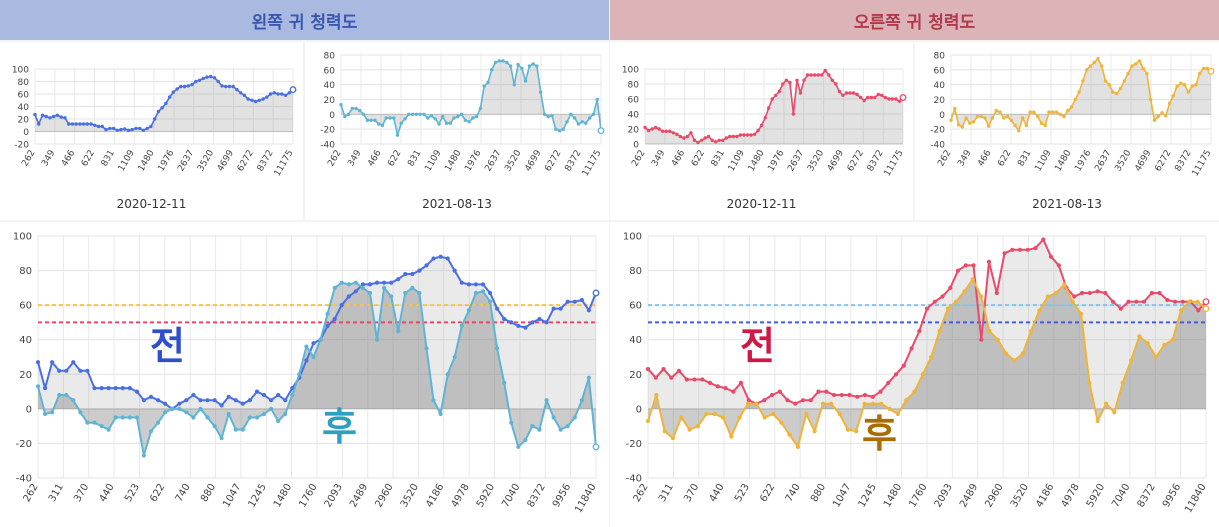 The height and width of the screenshot is (527, 1219). I want to click on x-tick-label: 1760, so click(918, 496).